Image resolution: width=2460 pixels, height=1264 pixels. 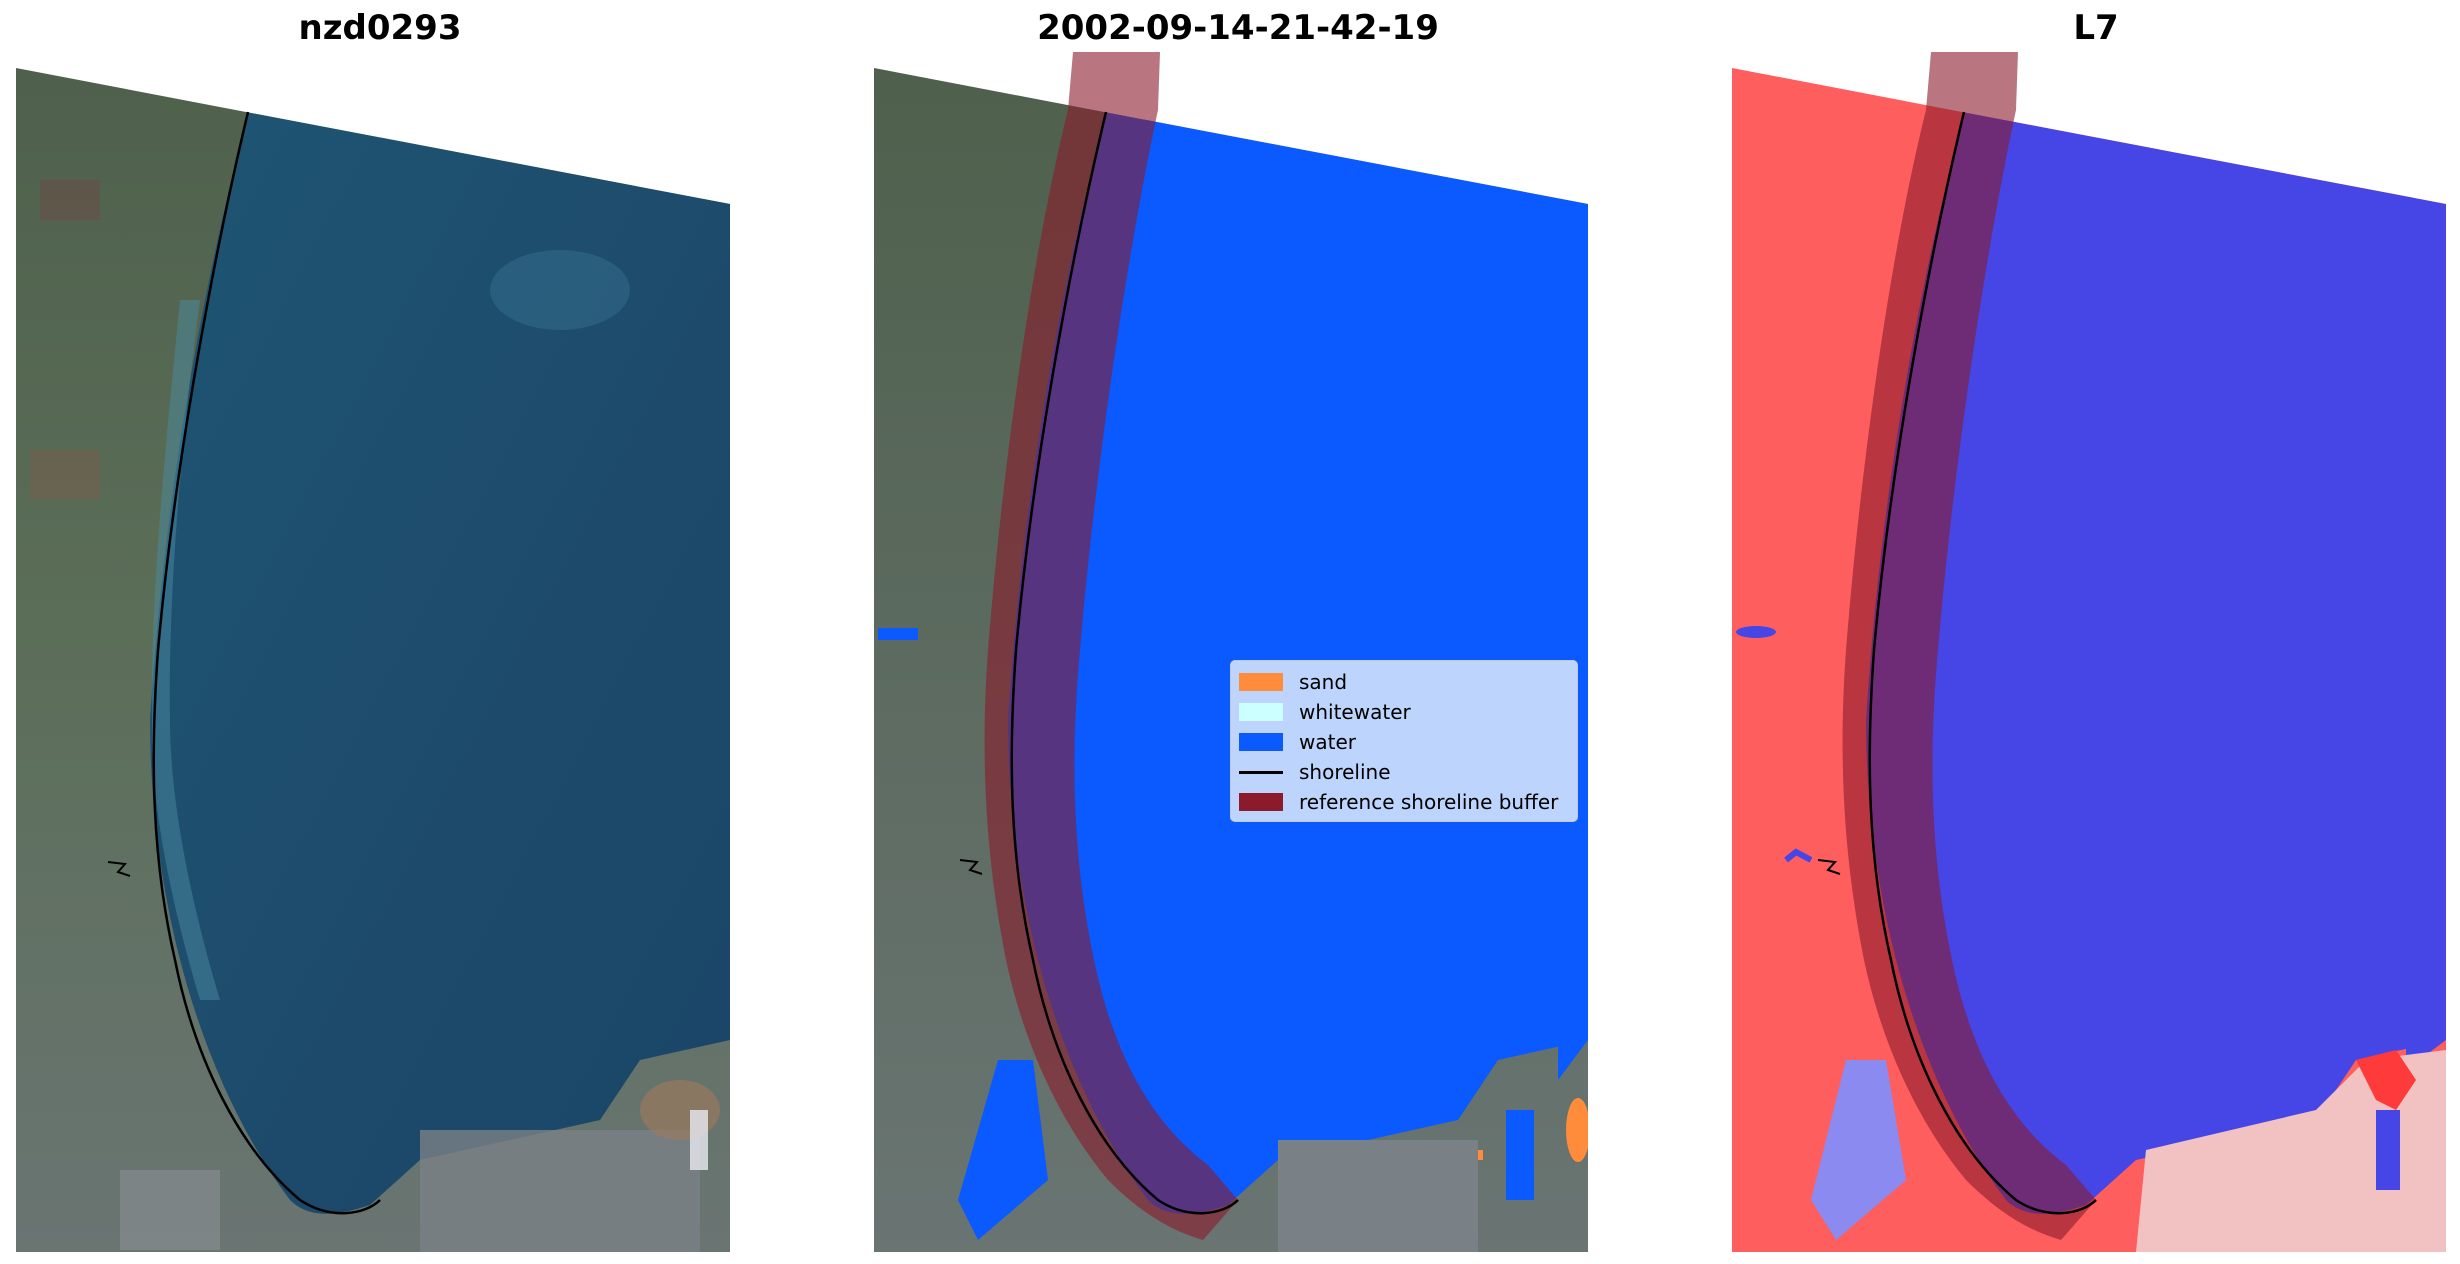 I want to click on legend-label: sand, so click(x=1323, y=682).